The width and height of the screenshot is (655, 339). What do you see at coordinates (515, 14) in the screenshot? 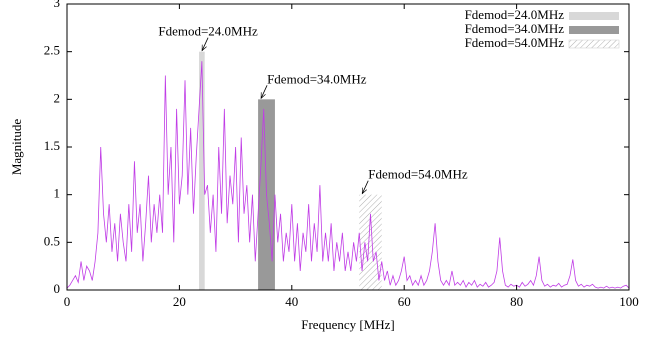
I see `legend-label: Fdemod=24.0MHz` at bounding box center [515, 14].